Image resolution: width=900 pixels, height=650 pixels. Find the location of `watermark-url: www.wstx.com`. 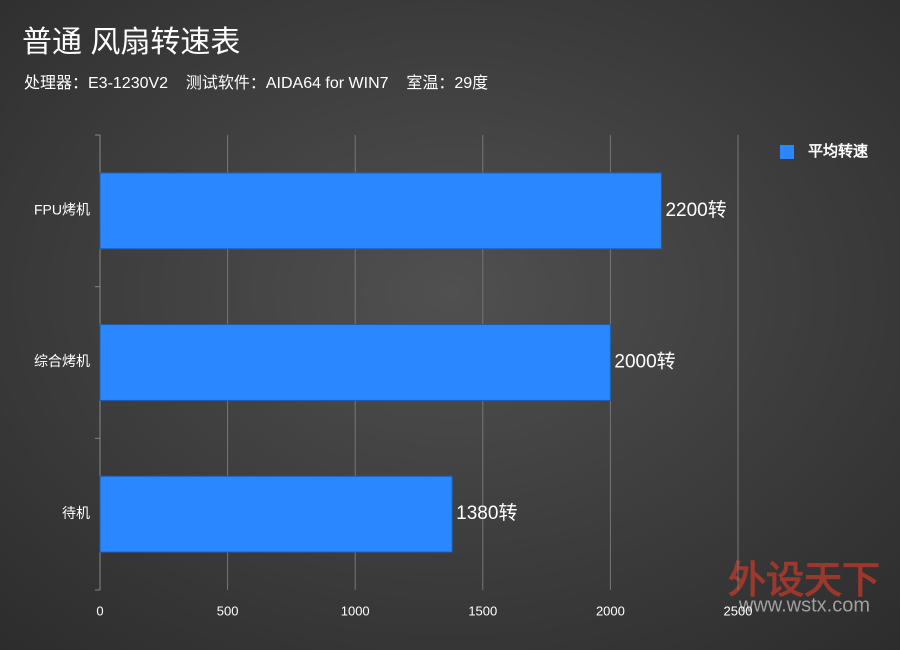

watermark-url: www.wstx.com is located at coordinates (804, 605).